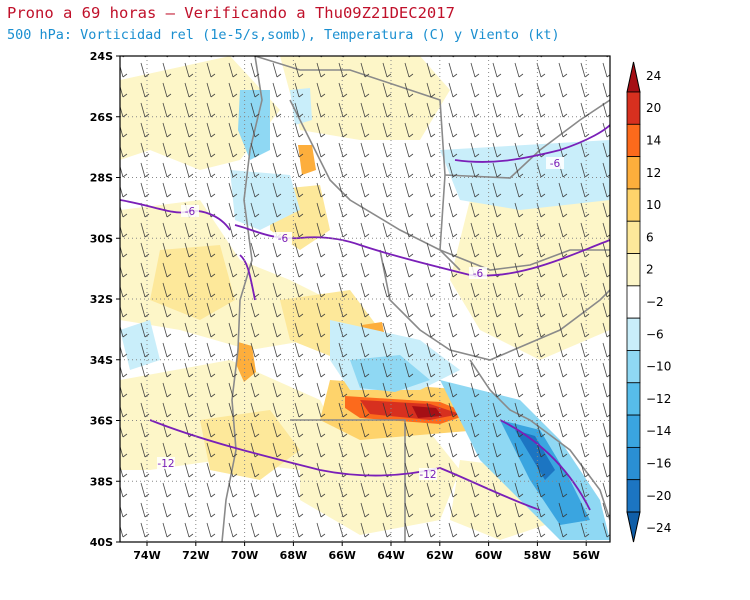  I want to click on lon-tick-label: 70W, so click(244, 555).